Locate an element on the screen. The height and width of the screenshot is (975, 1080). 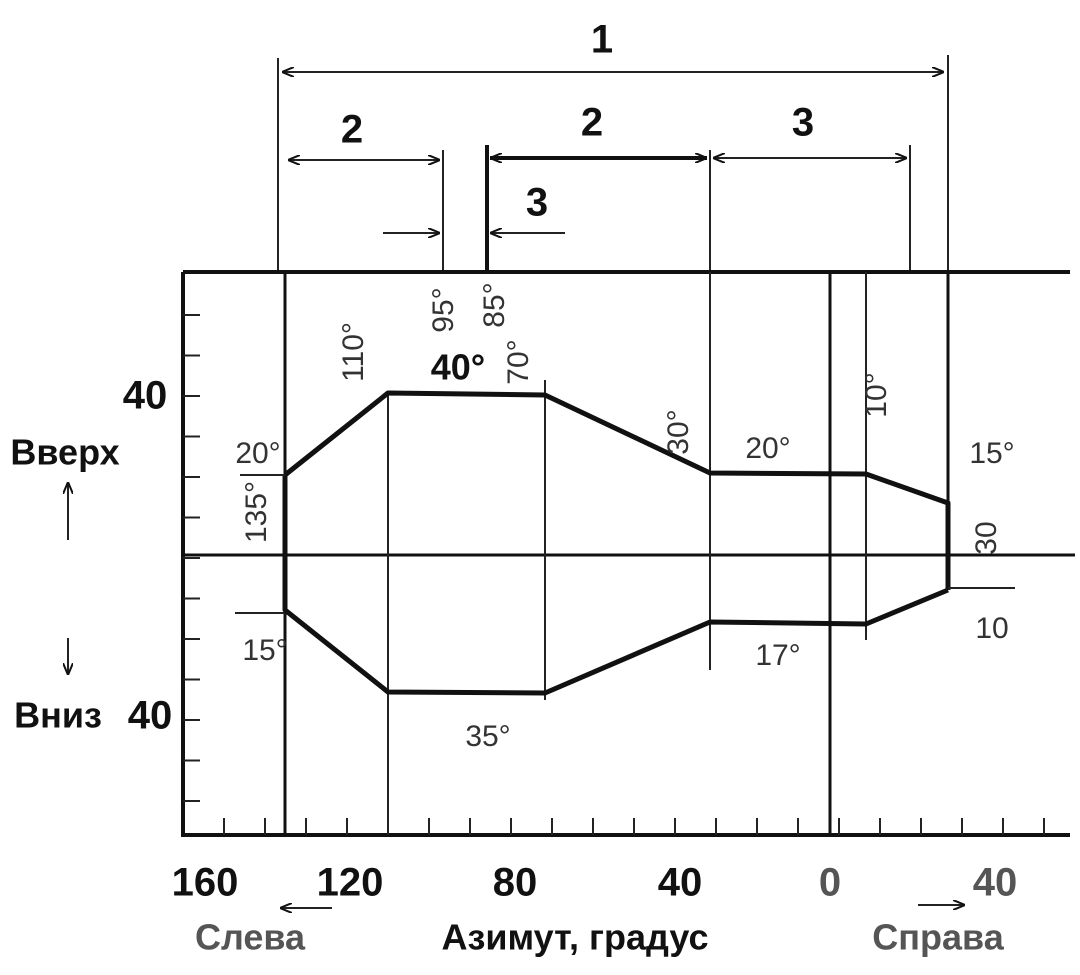
angle-label: 40° is located at coordinates (458, 367).